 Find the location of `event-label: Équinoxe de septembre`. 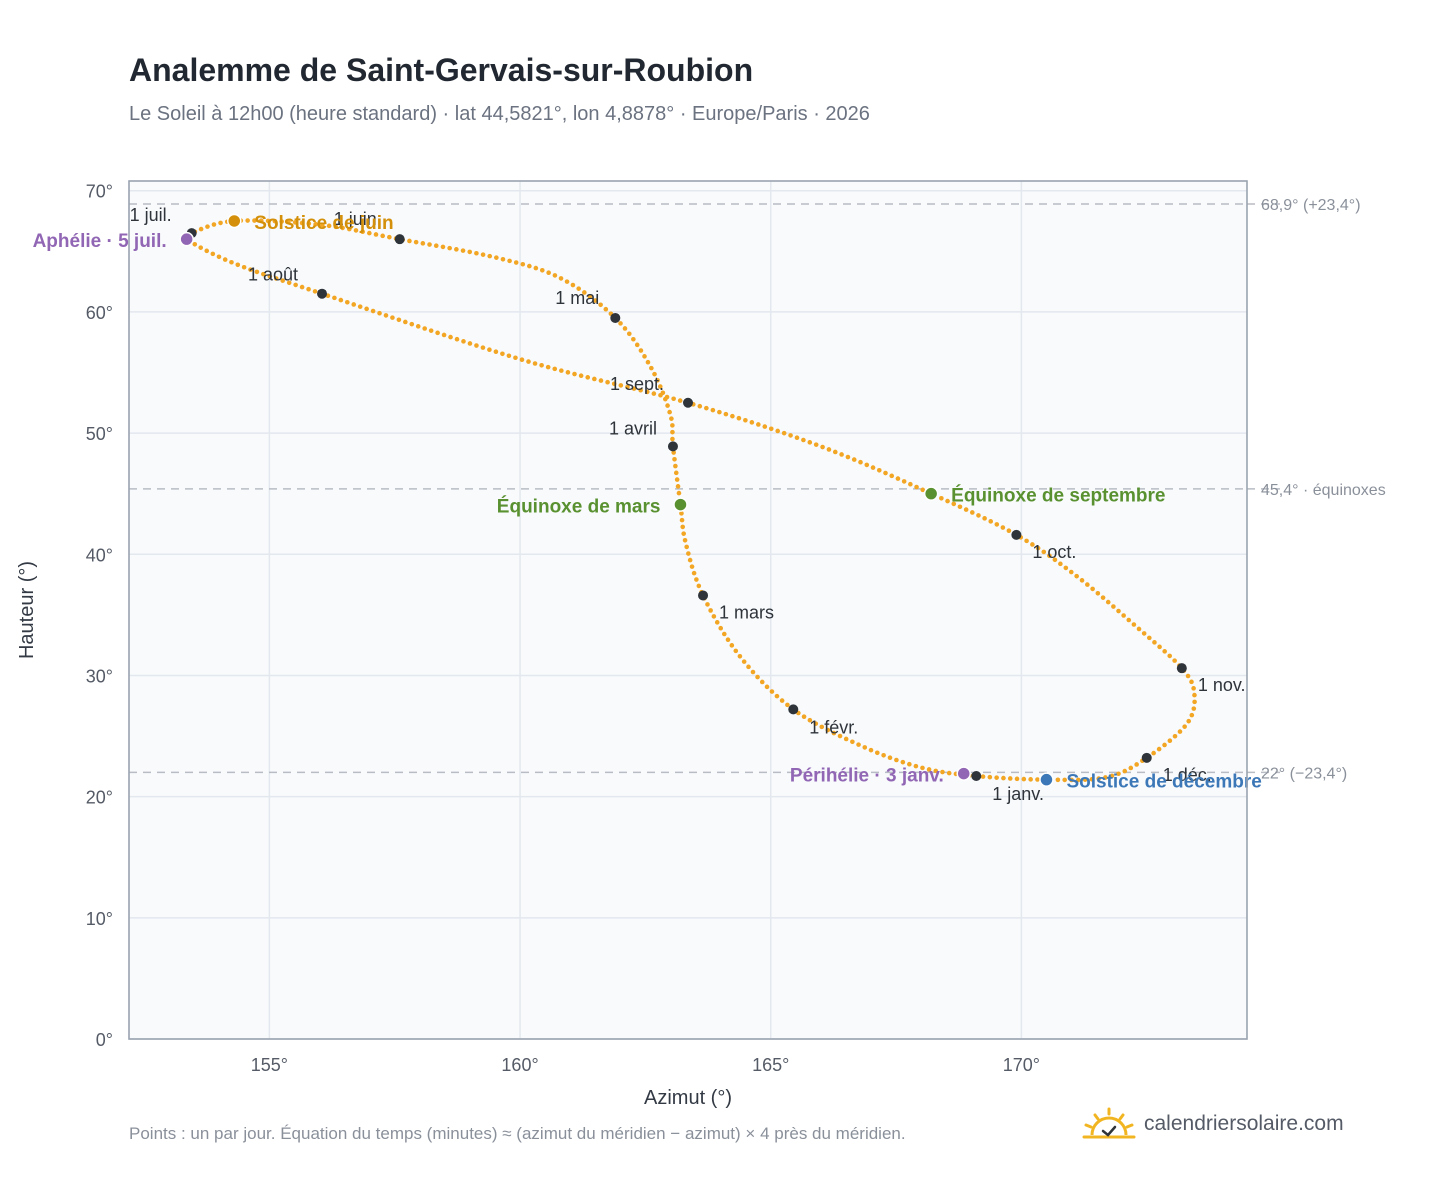

event-label: Équinoxe de septembre is located at coordinates (1058, 496).